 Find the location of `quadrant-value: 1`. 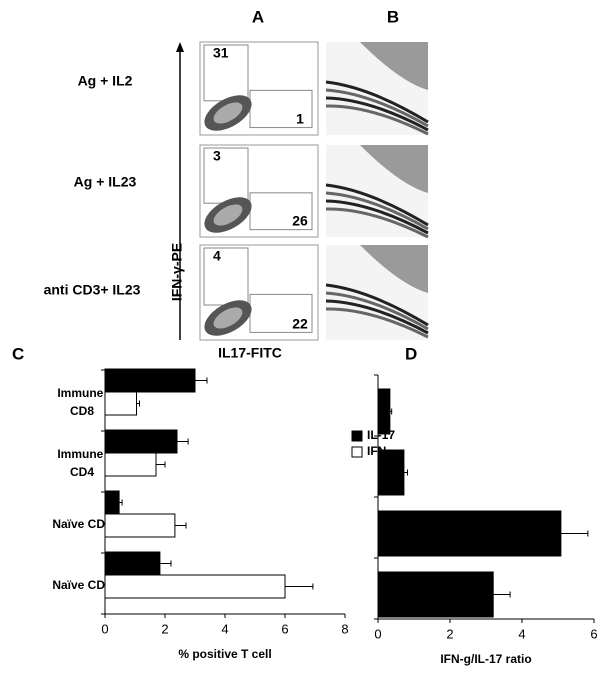

quadrant-value: 1 is located at coordinates (300, 119).